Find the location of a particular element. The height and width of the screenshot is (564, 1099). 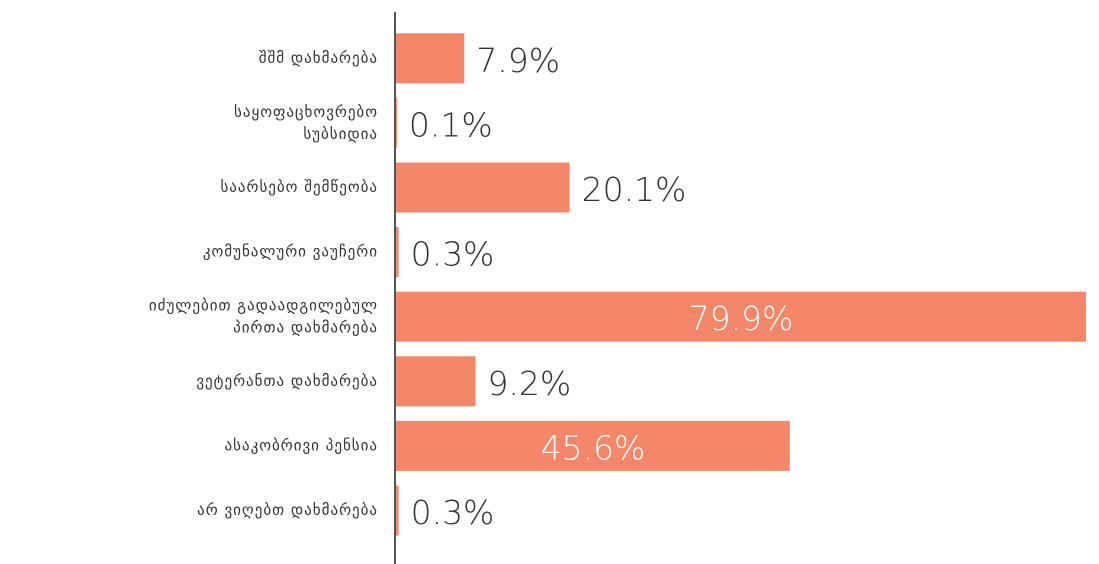

y-tick-label: არ ვიღებთ დახმარება is located at coordinates (287, 510).